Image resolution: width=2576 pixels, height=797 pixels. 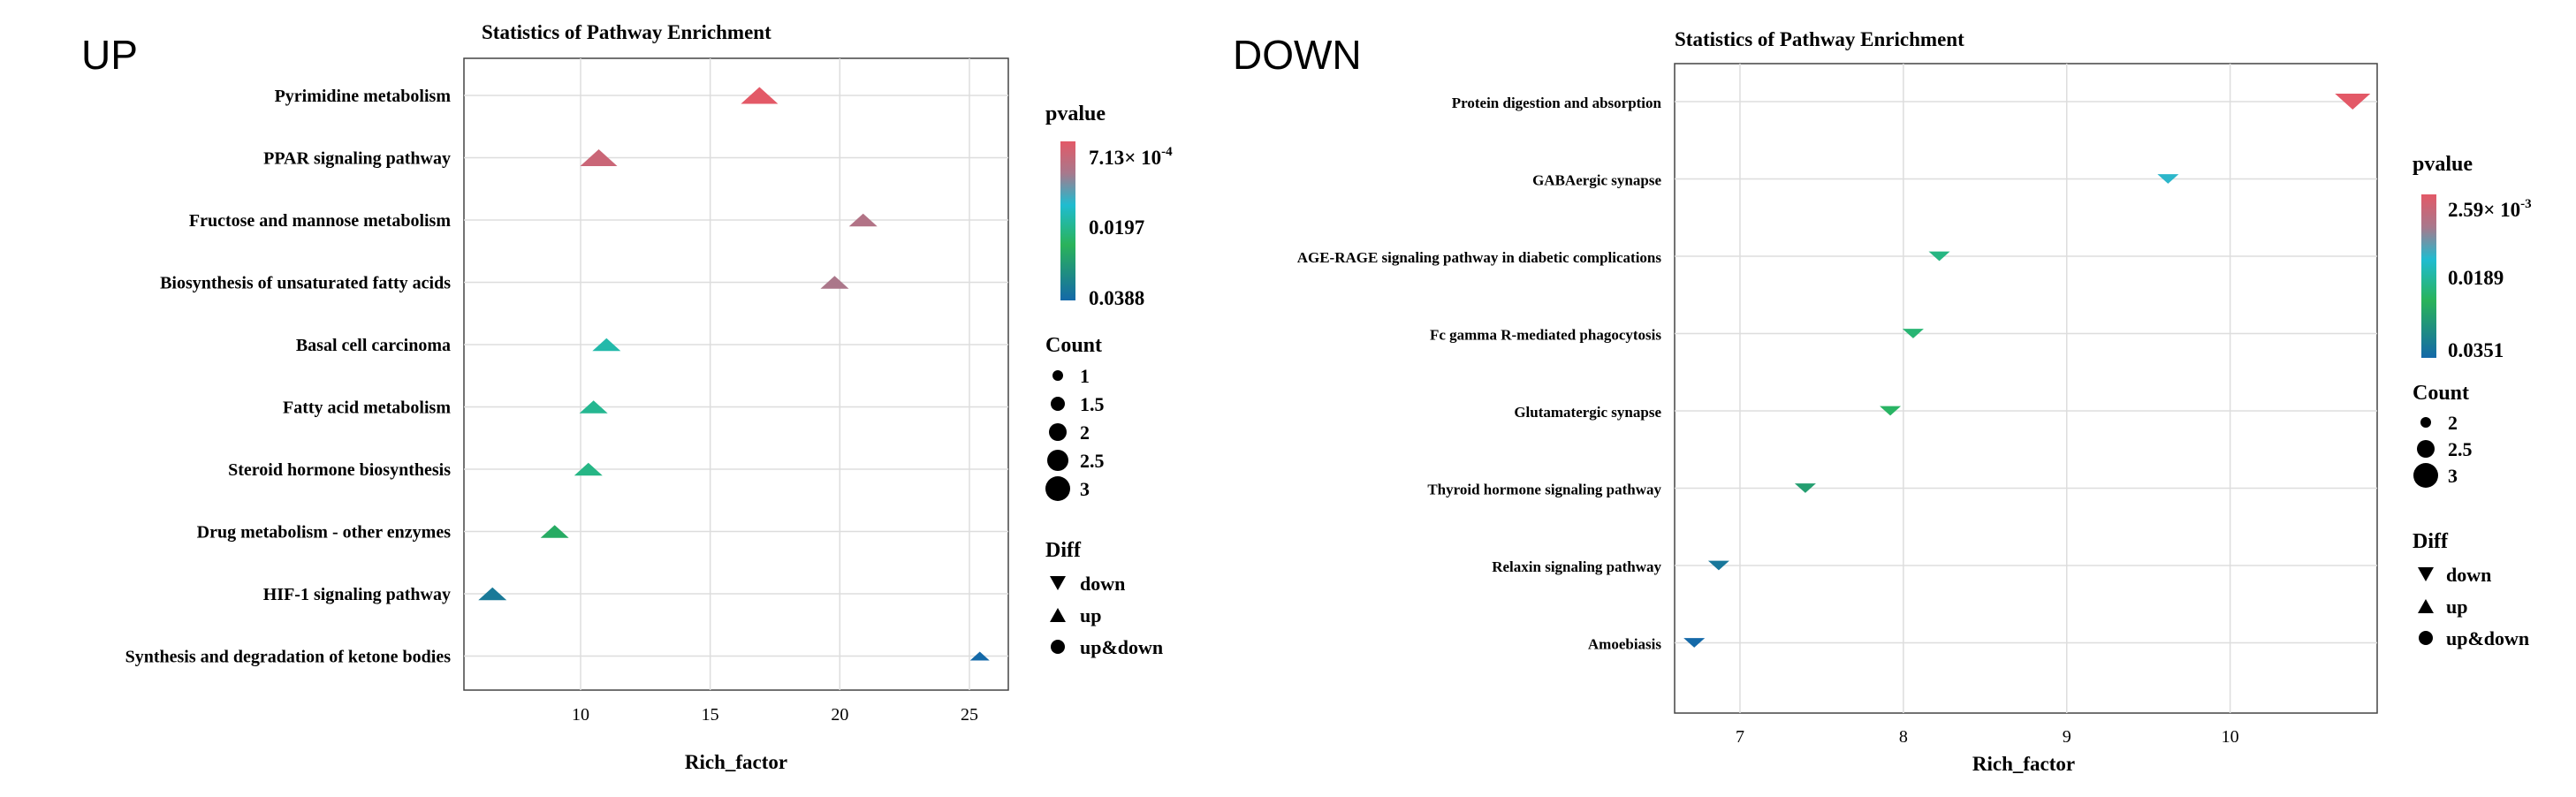 What do you see at coordinates (1544, 490) in the screenshot?
I see `y-tick-label: Thyroid hormone signaling pathway` at bounding box center [1544, 490].